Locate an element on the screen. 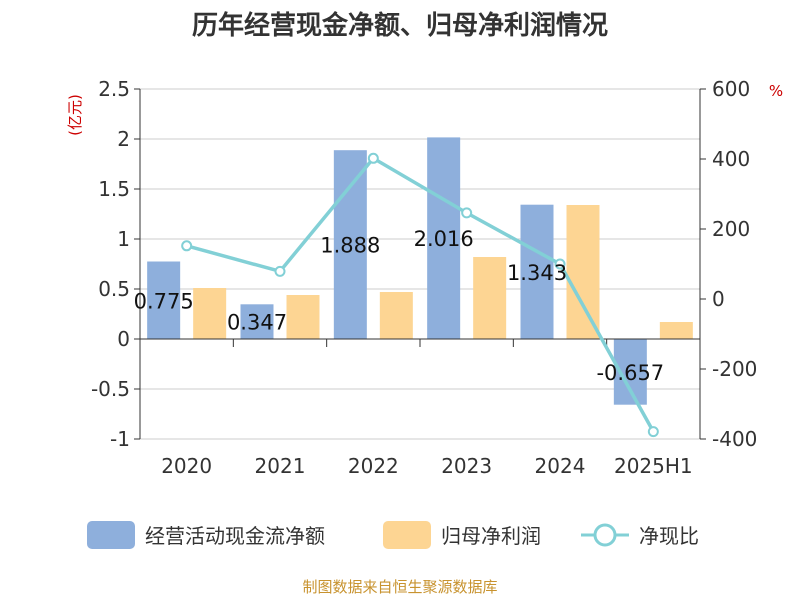 This screenshot has height=600, width=800. legend-label-ratio: 净现比 is located at coordinates (669, 536).